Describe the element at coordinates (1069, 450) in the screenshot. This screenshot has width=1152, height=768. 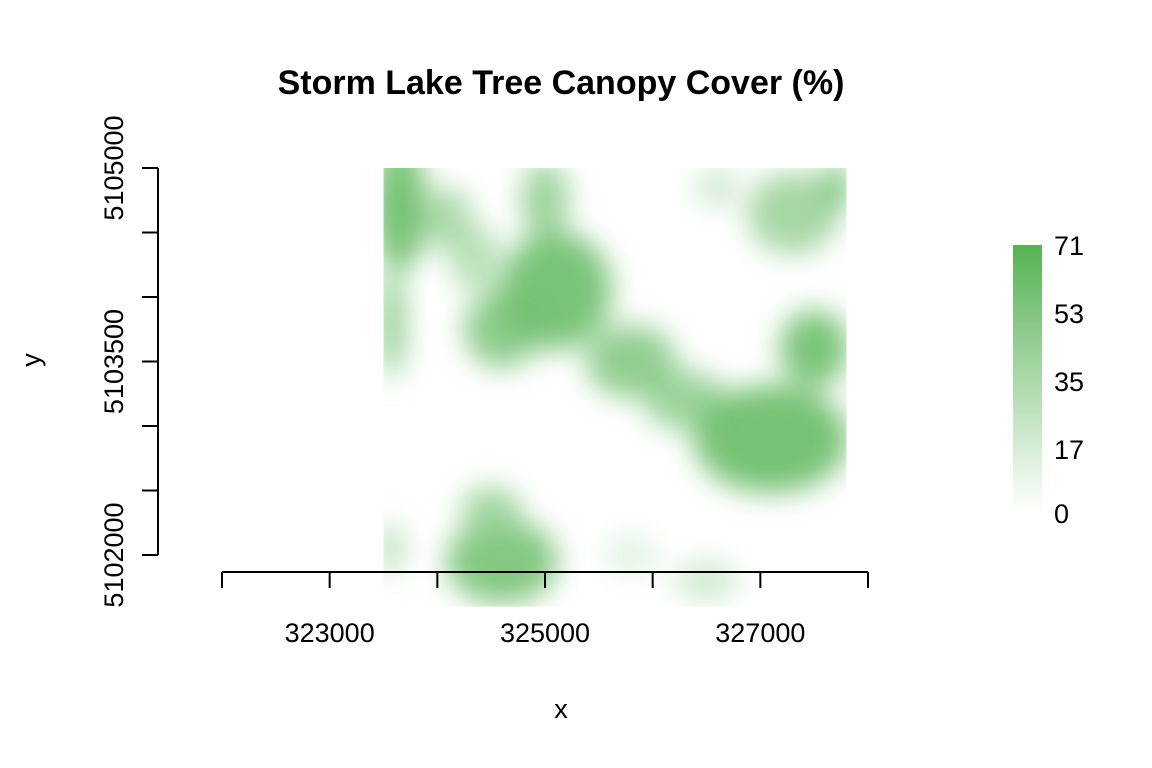
I see `legend-tick-label: 17` at that location.